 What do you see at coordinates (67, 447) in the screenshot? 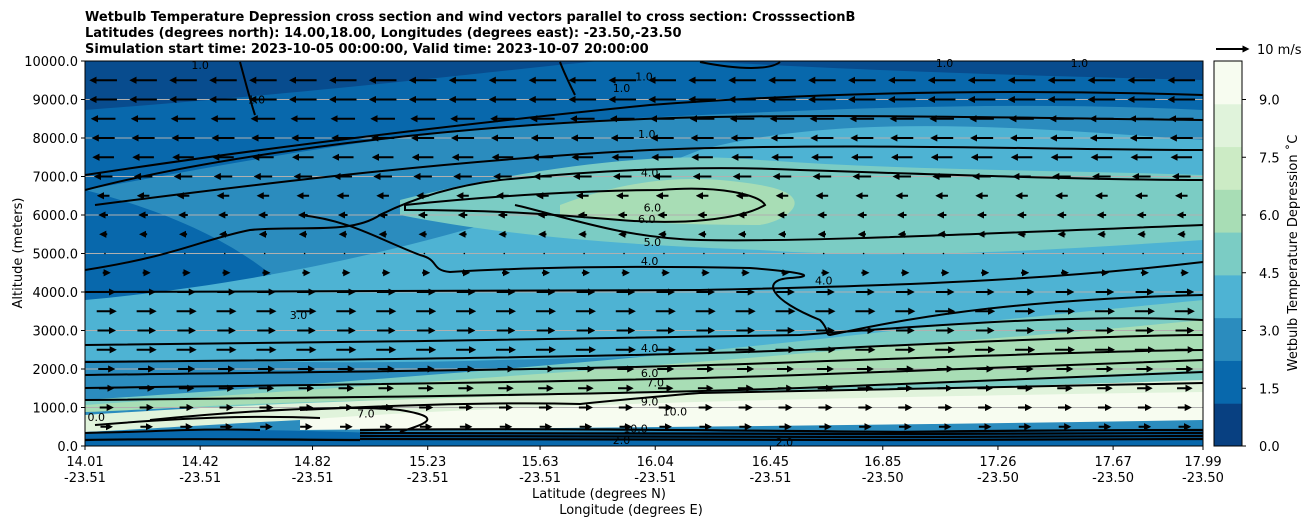
I see `y-tick-label: 0.0` at bounding box center [67, 447].